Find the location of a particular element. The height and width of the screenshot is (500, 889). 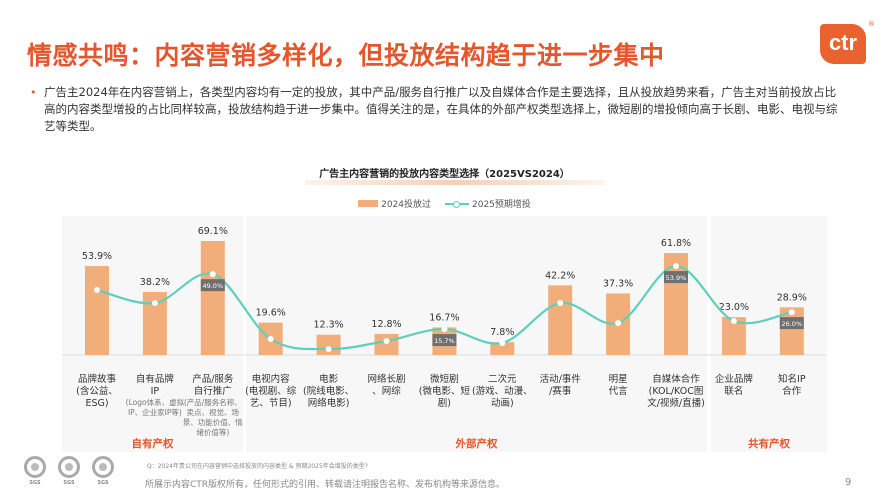

category-name: 活动/事件 /赛事 is located at coordinates (560, 385).